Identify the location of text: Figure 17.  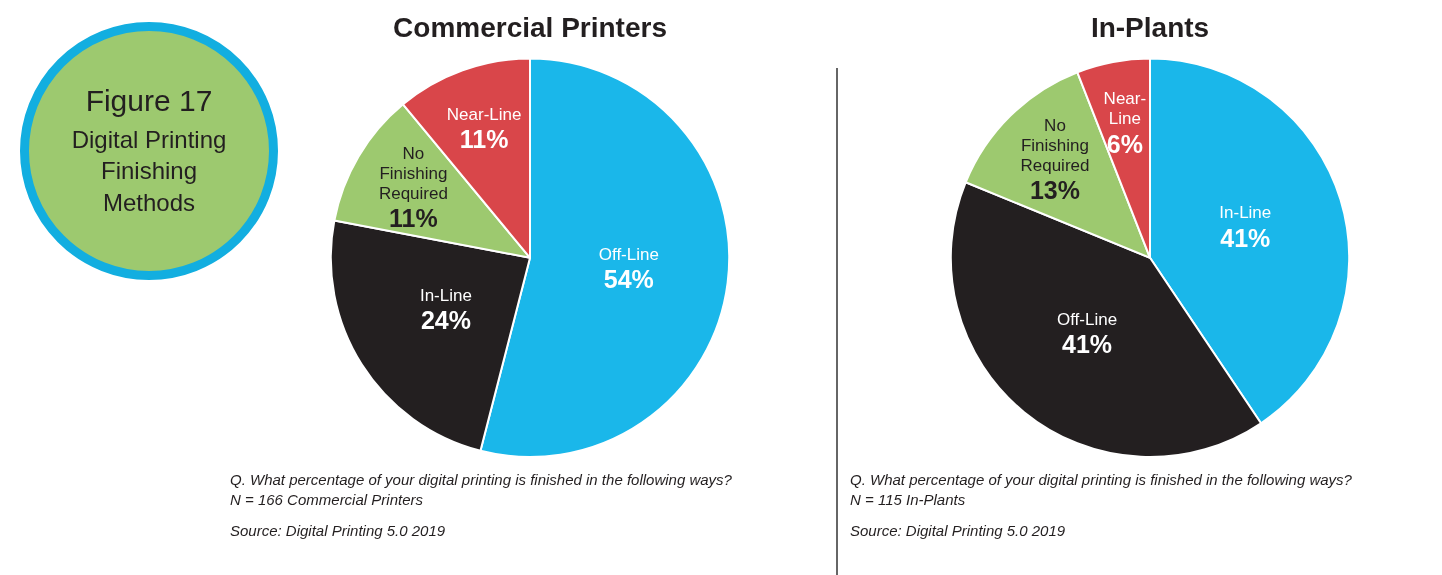
(149, 101).